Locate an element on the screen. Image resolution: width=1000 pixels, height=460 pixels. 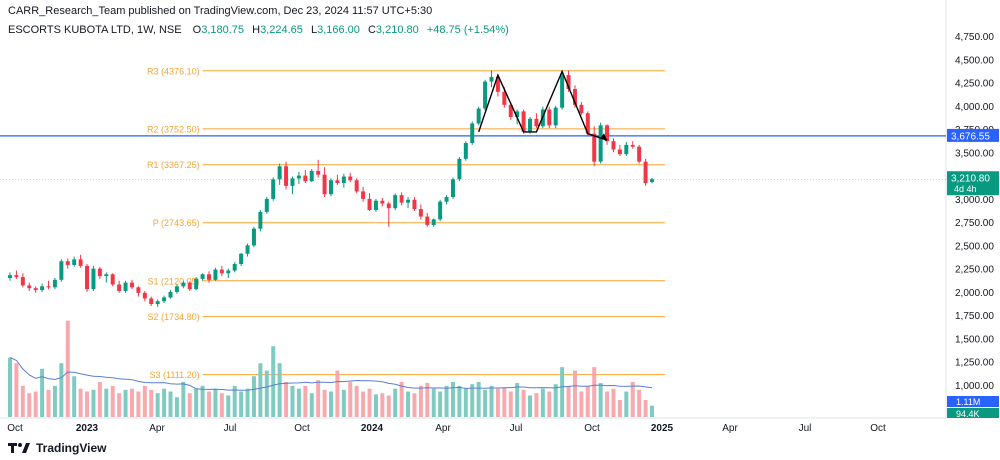
pivot-label: P (2743.65) is located at coordinates (176, 223).